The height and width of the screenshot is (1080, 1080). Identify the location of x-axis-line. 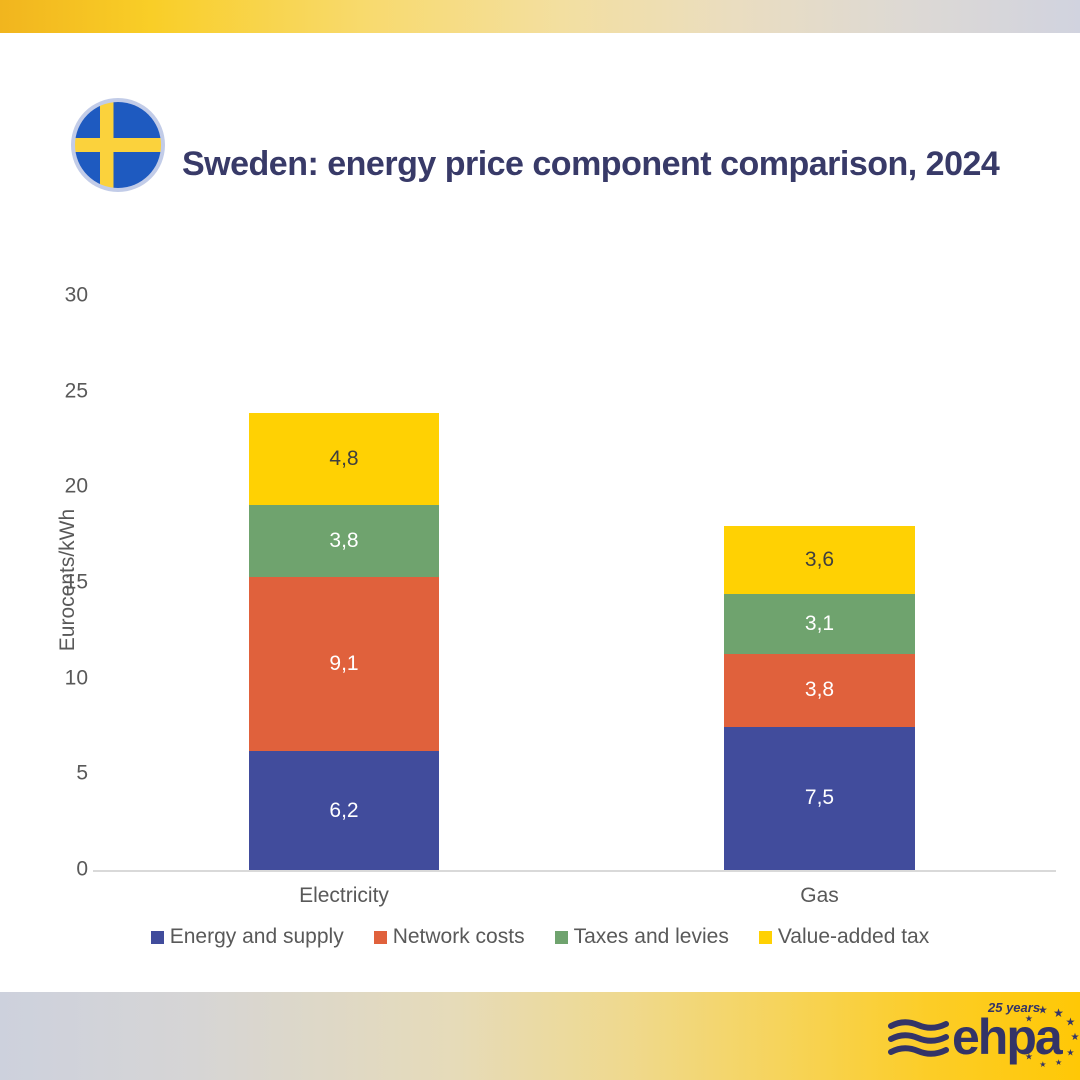
(574, 871).